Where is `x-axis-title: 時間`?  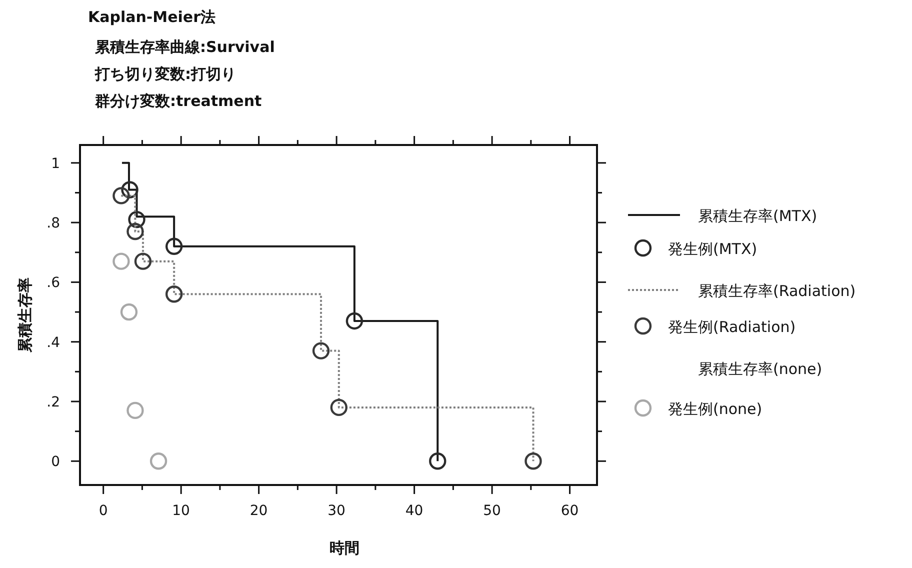 x-axis-title: 時間 is located at coordinates (345, 548).